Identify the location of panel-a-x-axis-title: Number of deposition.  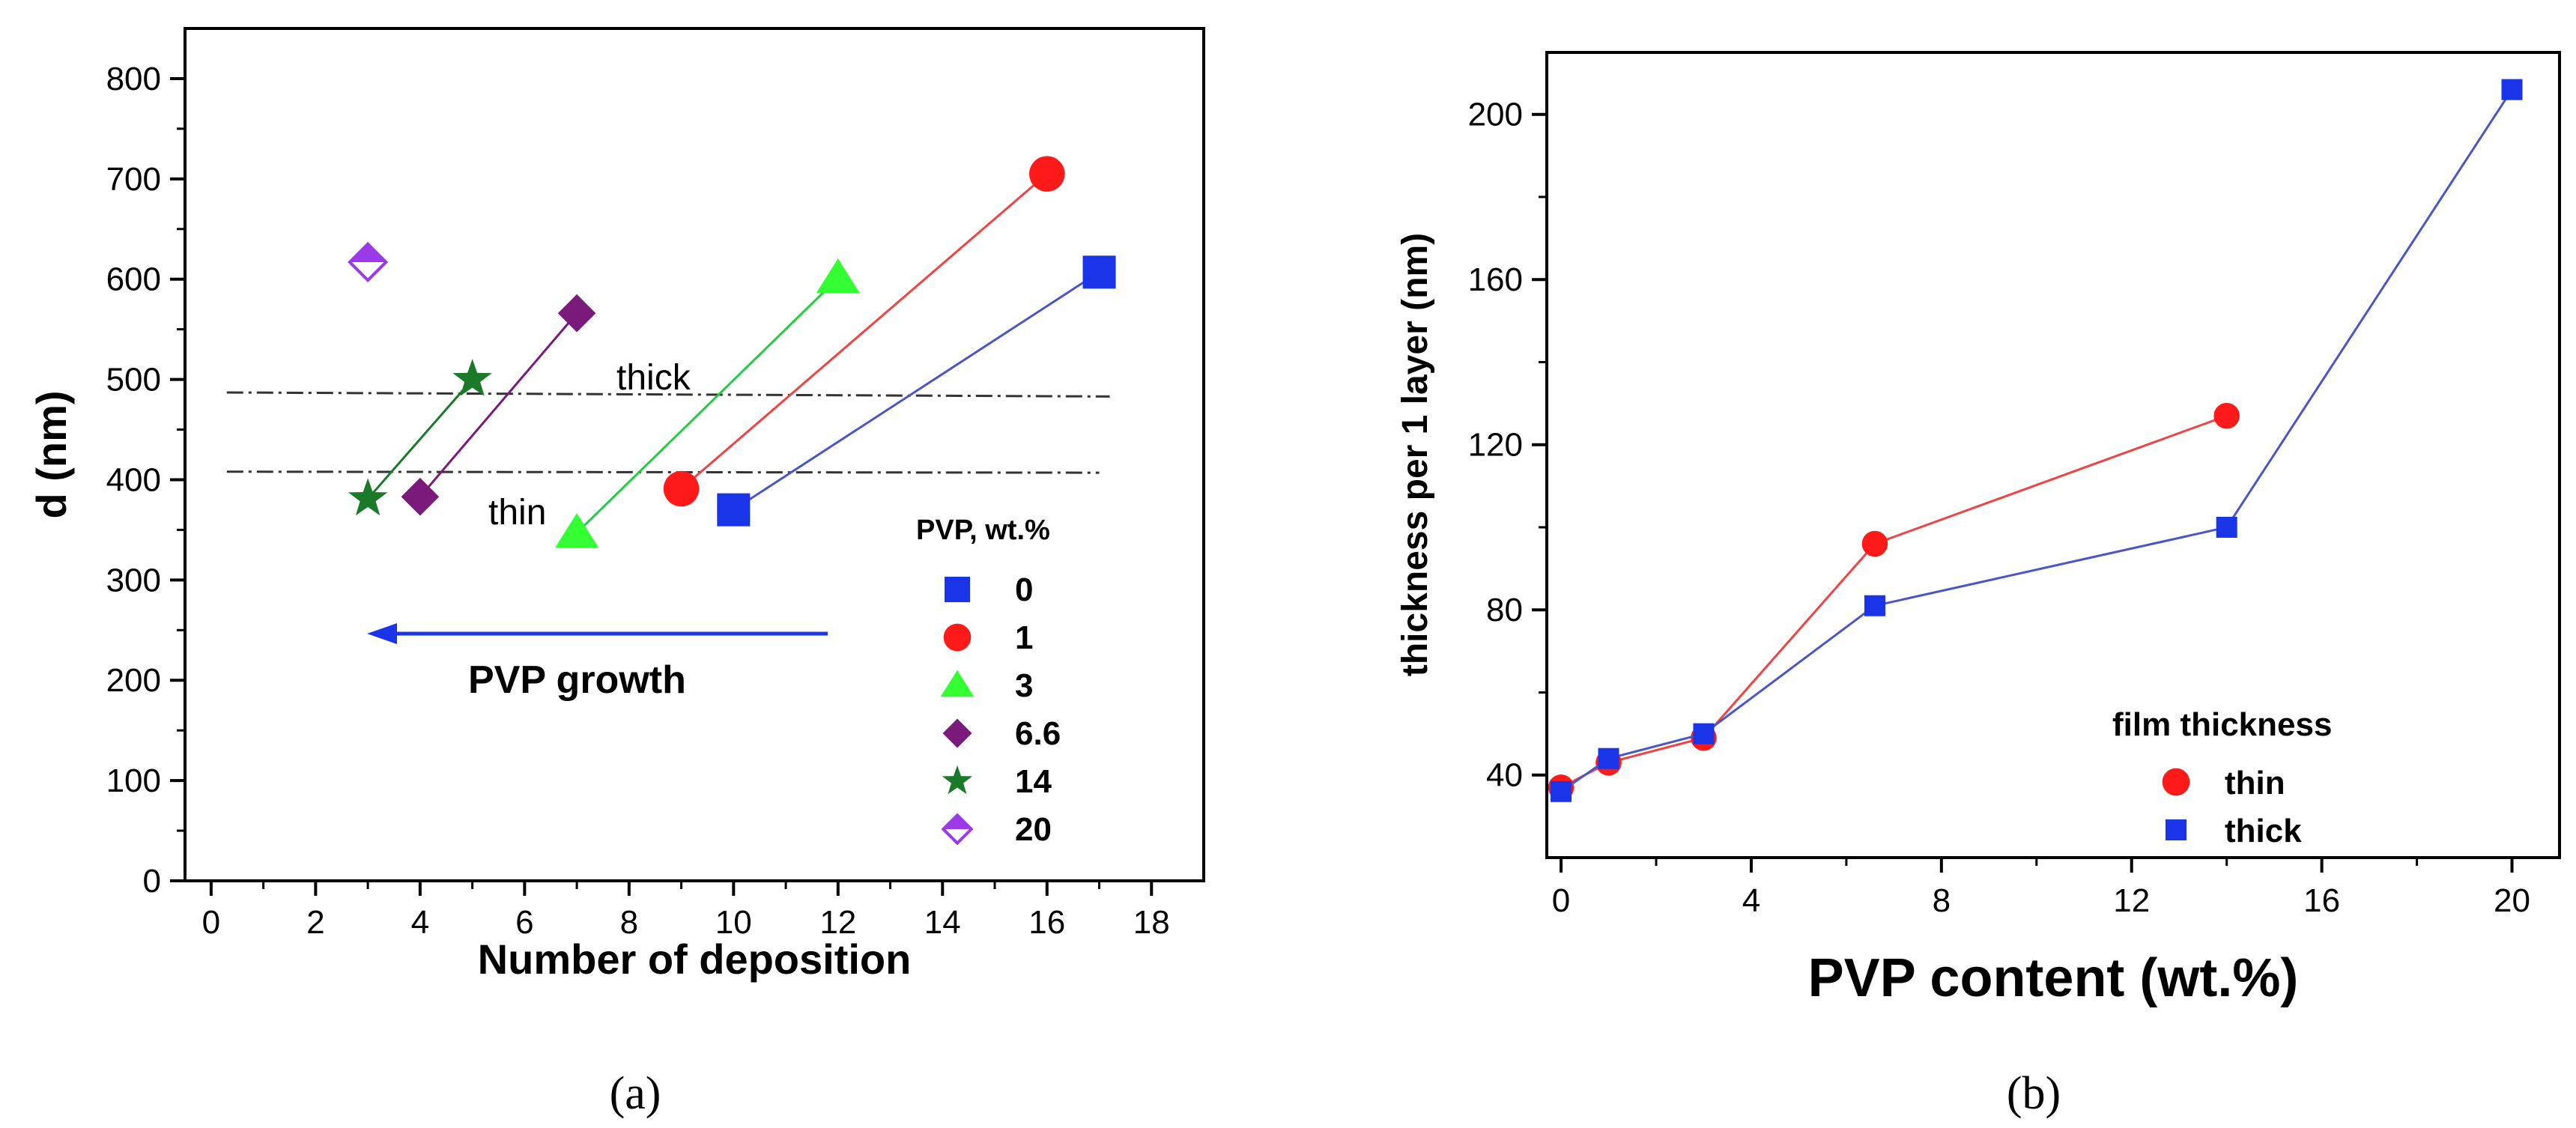
(695, 959).